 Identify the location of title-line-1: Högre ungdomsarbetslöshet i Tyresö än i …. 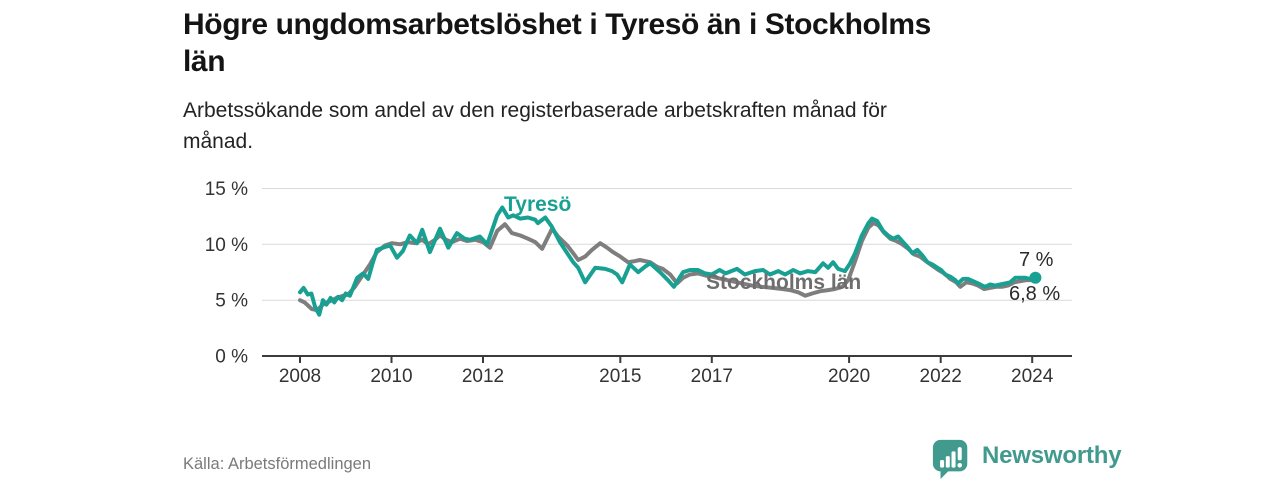
(557, 24).